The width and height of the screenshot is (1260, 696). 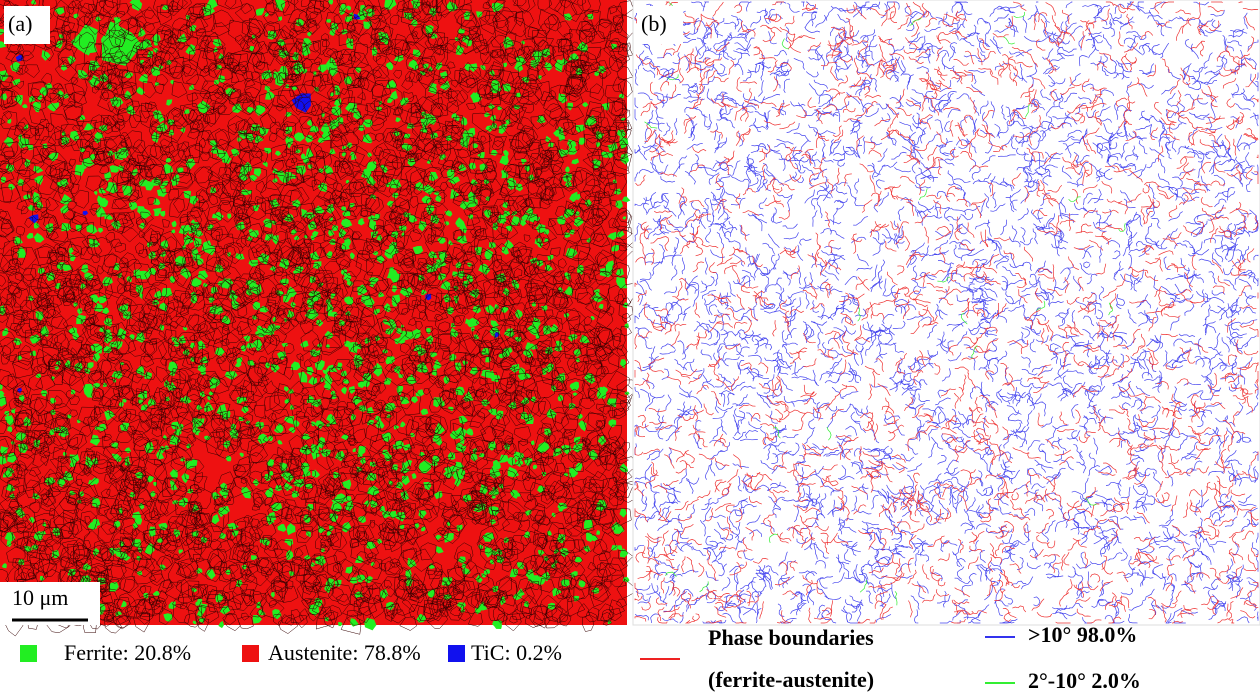 I want to click on legend-label: Ferrite: 20.8%, so click(x=127, y=652).